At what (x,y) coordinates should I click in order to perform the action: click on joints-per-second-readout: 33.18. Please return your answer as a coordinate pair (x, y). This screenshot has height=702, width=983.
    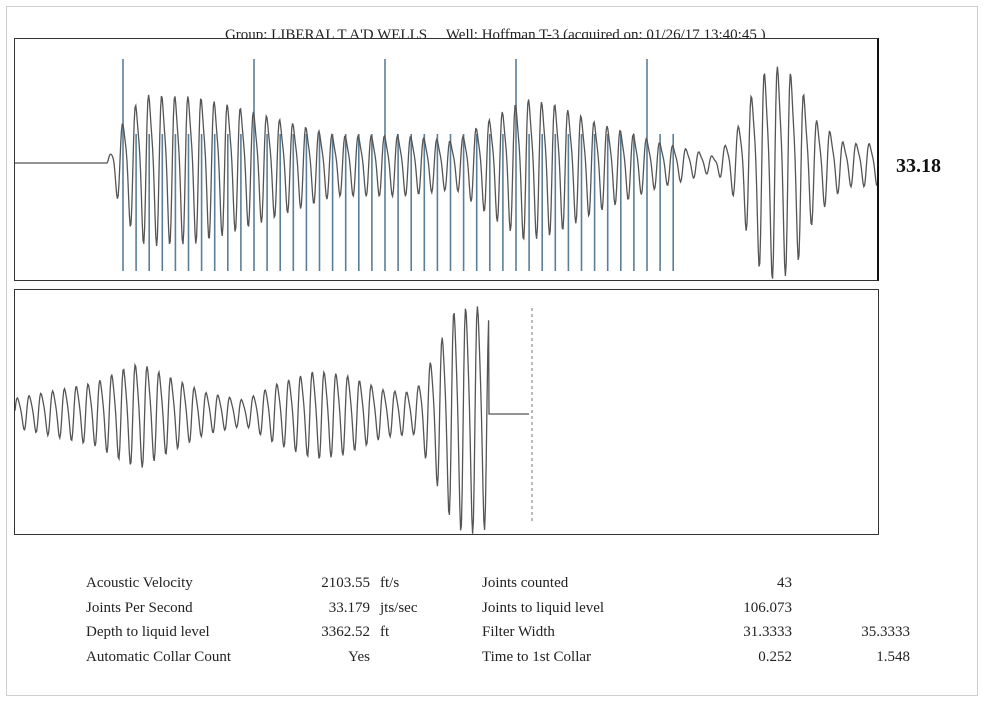
    Looking at the image, I should click on (918, 166).